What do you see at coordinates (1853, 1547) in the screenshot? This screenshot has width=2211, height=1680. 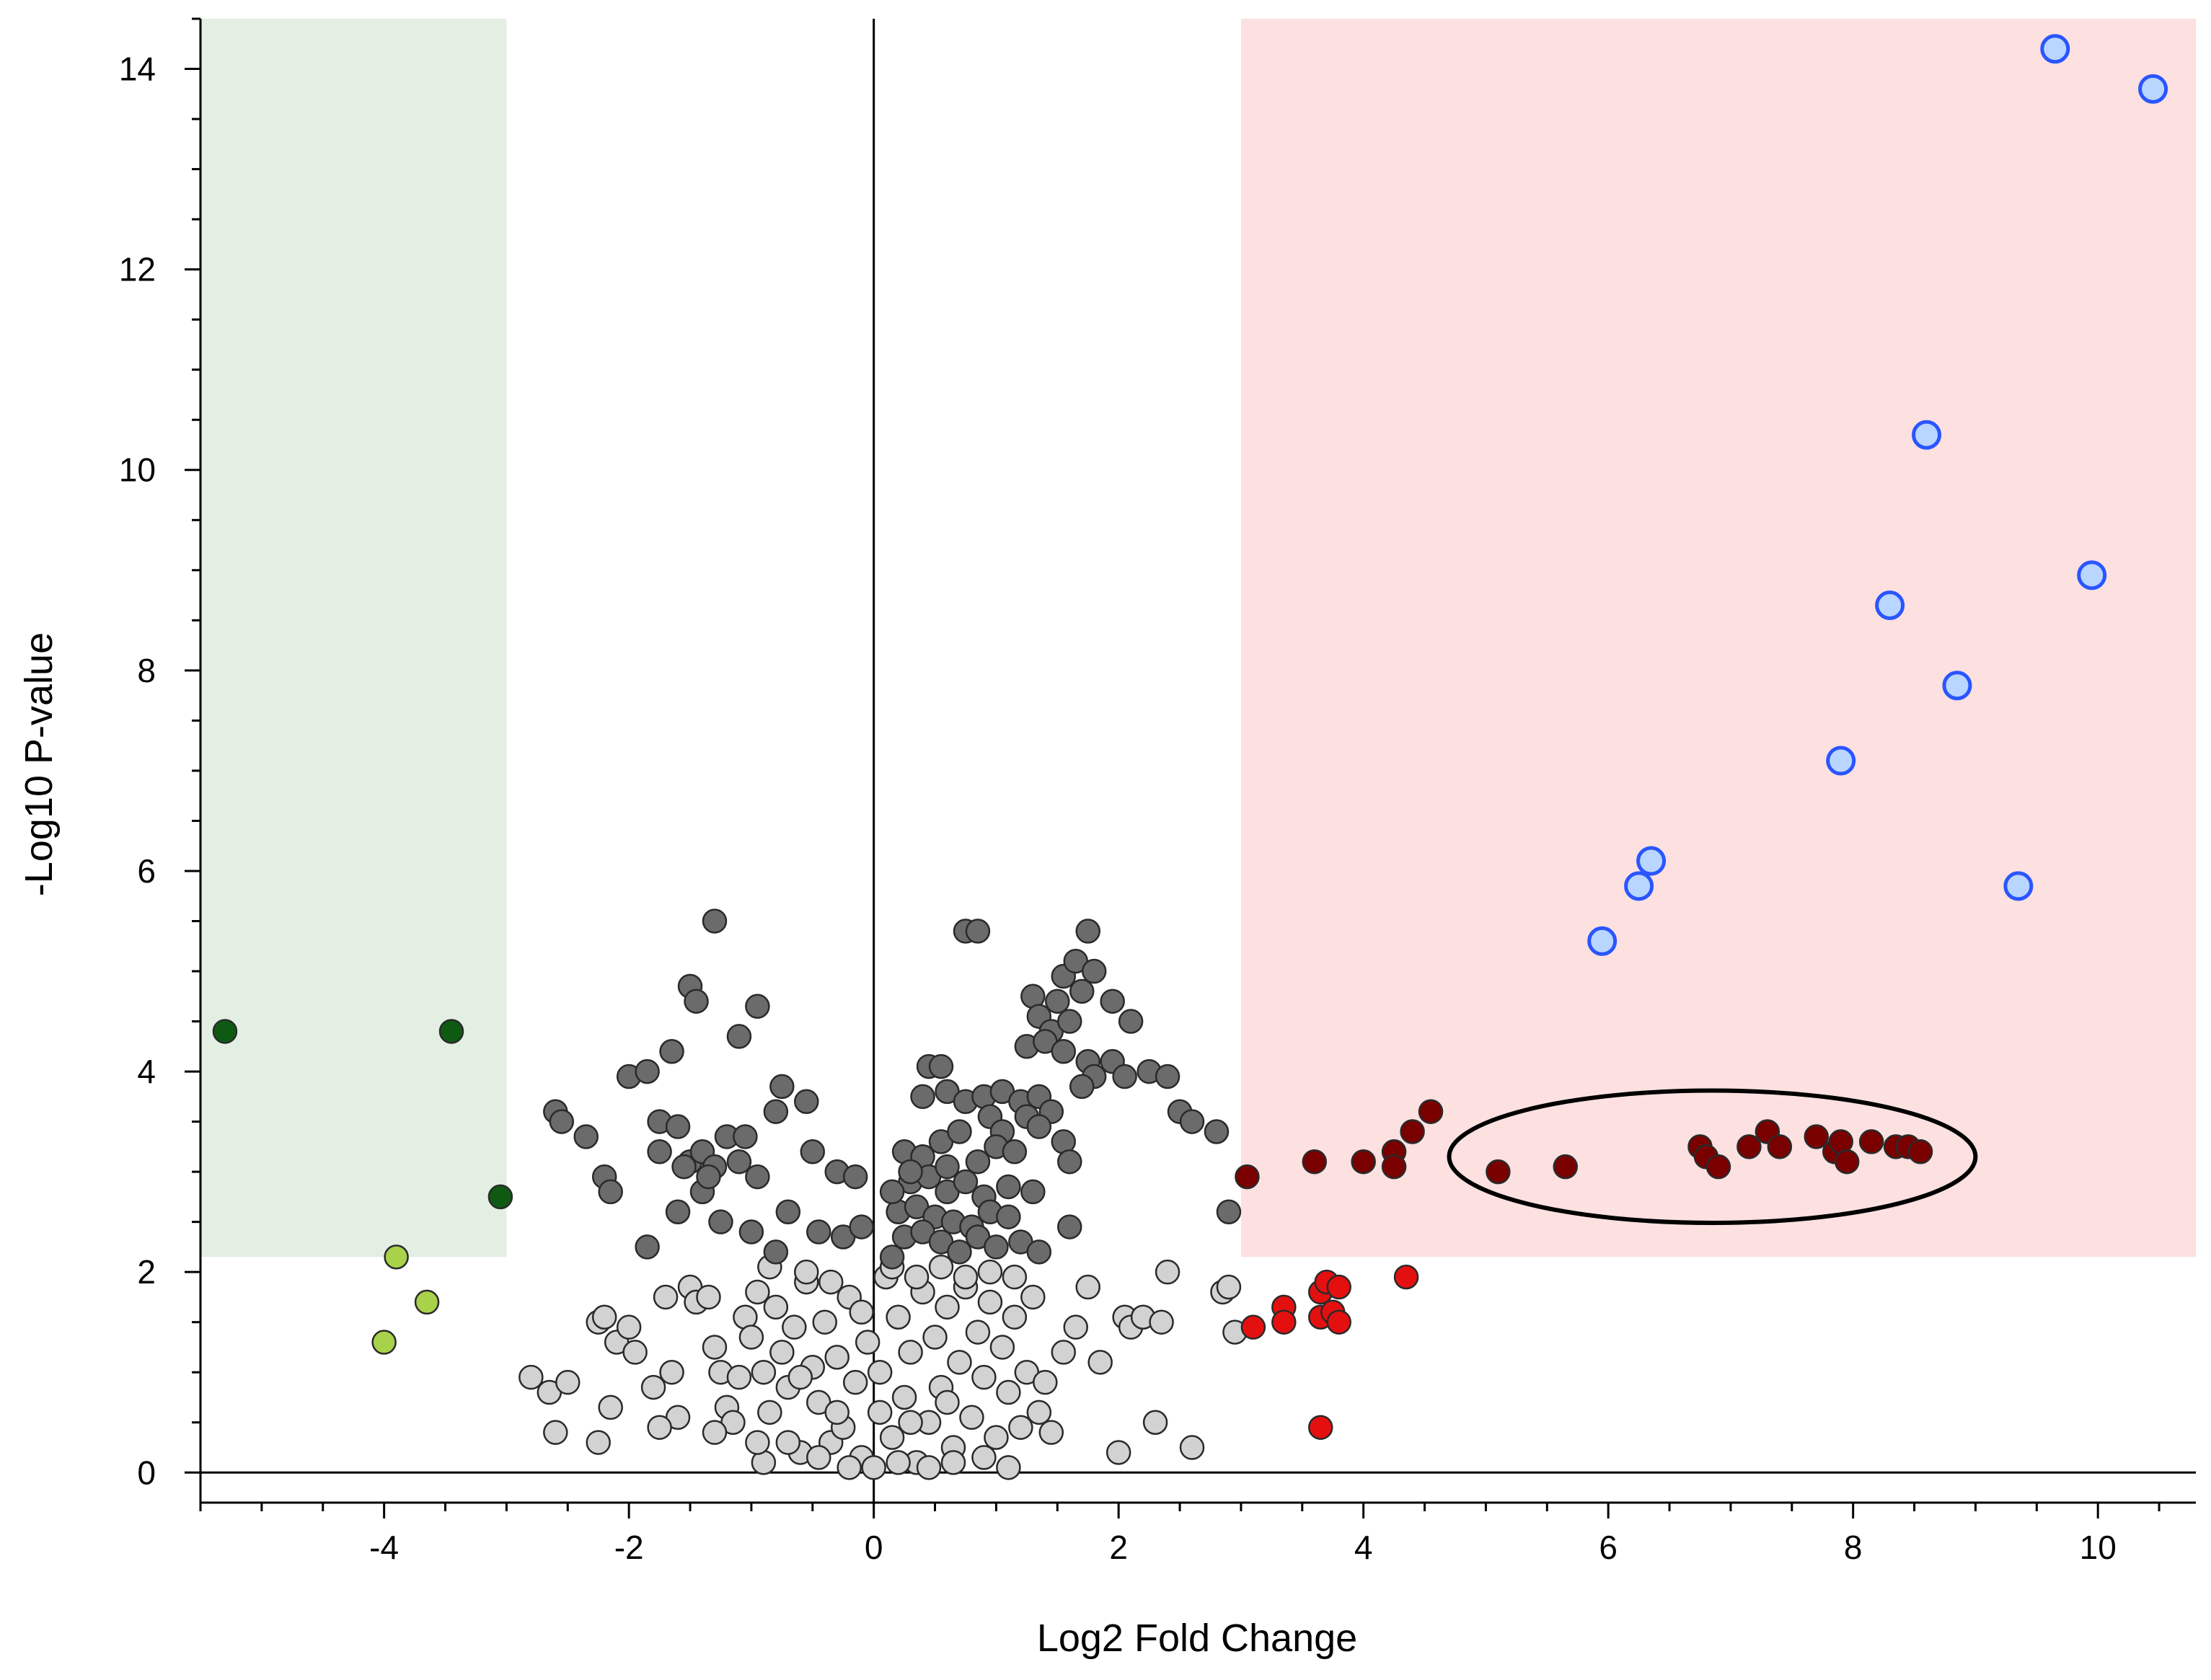 I see `x-tick-label: 8` at bounding box center [1853, 1547].